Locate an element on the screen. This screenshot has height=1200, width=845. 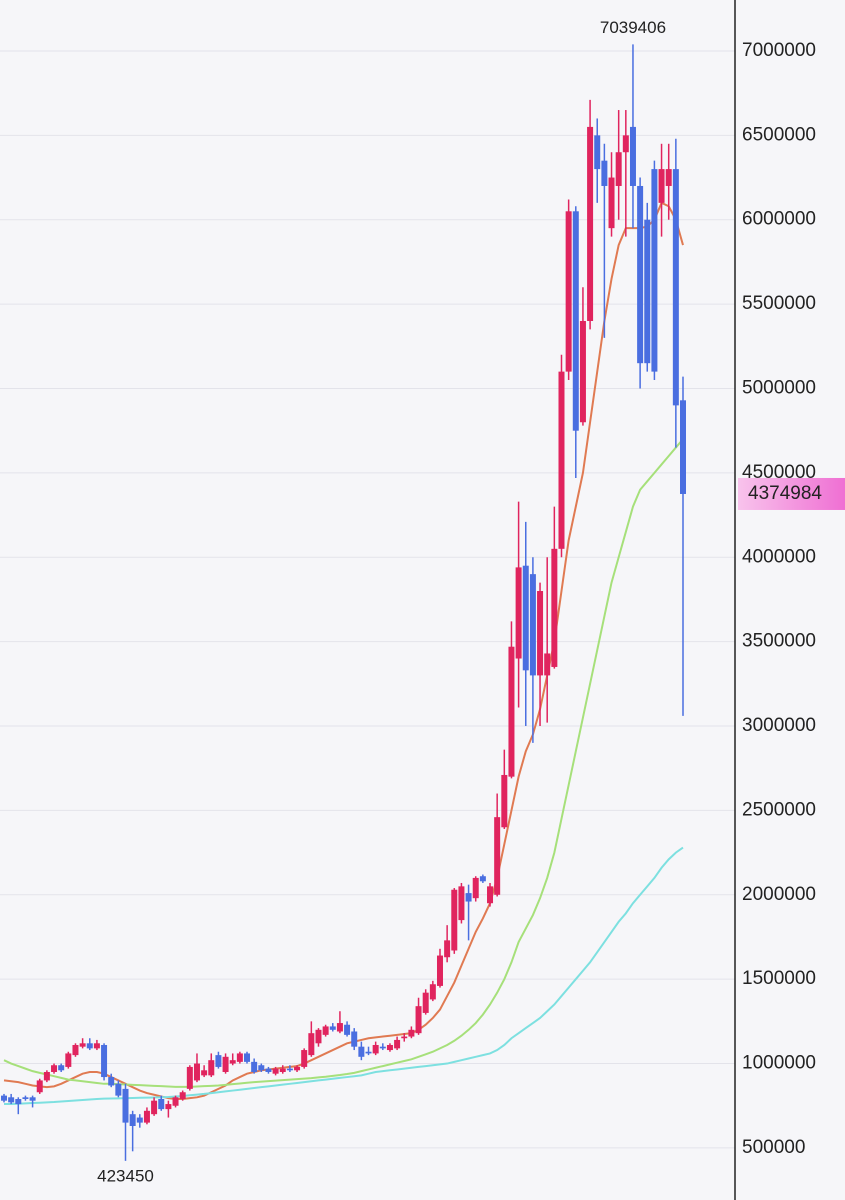
y-tick-label: 3000000 is located at coordinates (779, 725).